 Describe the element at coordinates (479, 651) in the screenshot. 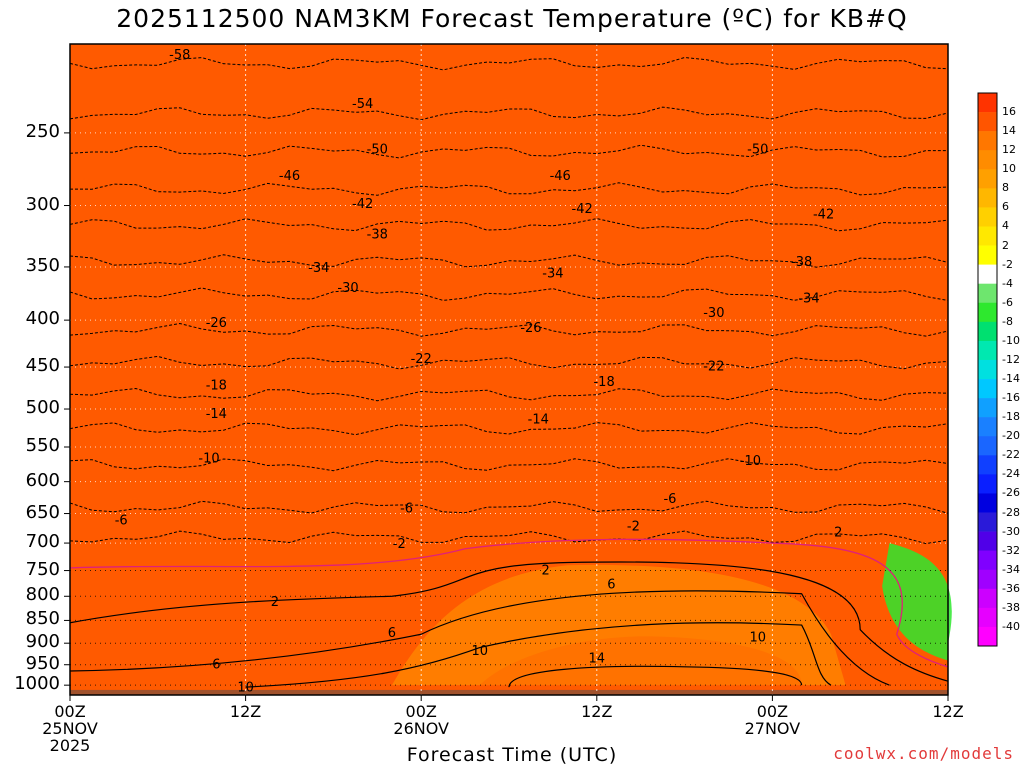

I see `contour-label: 10` at that location.